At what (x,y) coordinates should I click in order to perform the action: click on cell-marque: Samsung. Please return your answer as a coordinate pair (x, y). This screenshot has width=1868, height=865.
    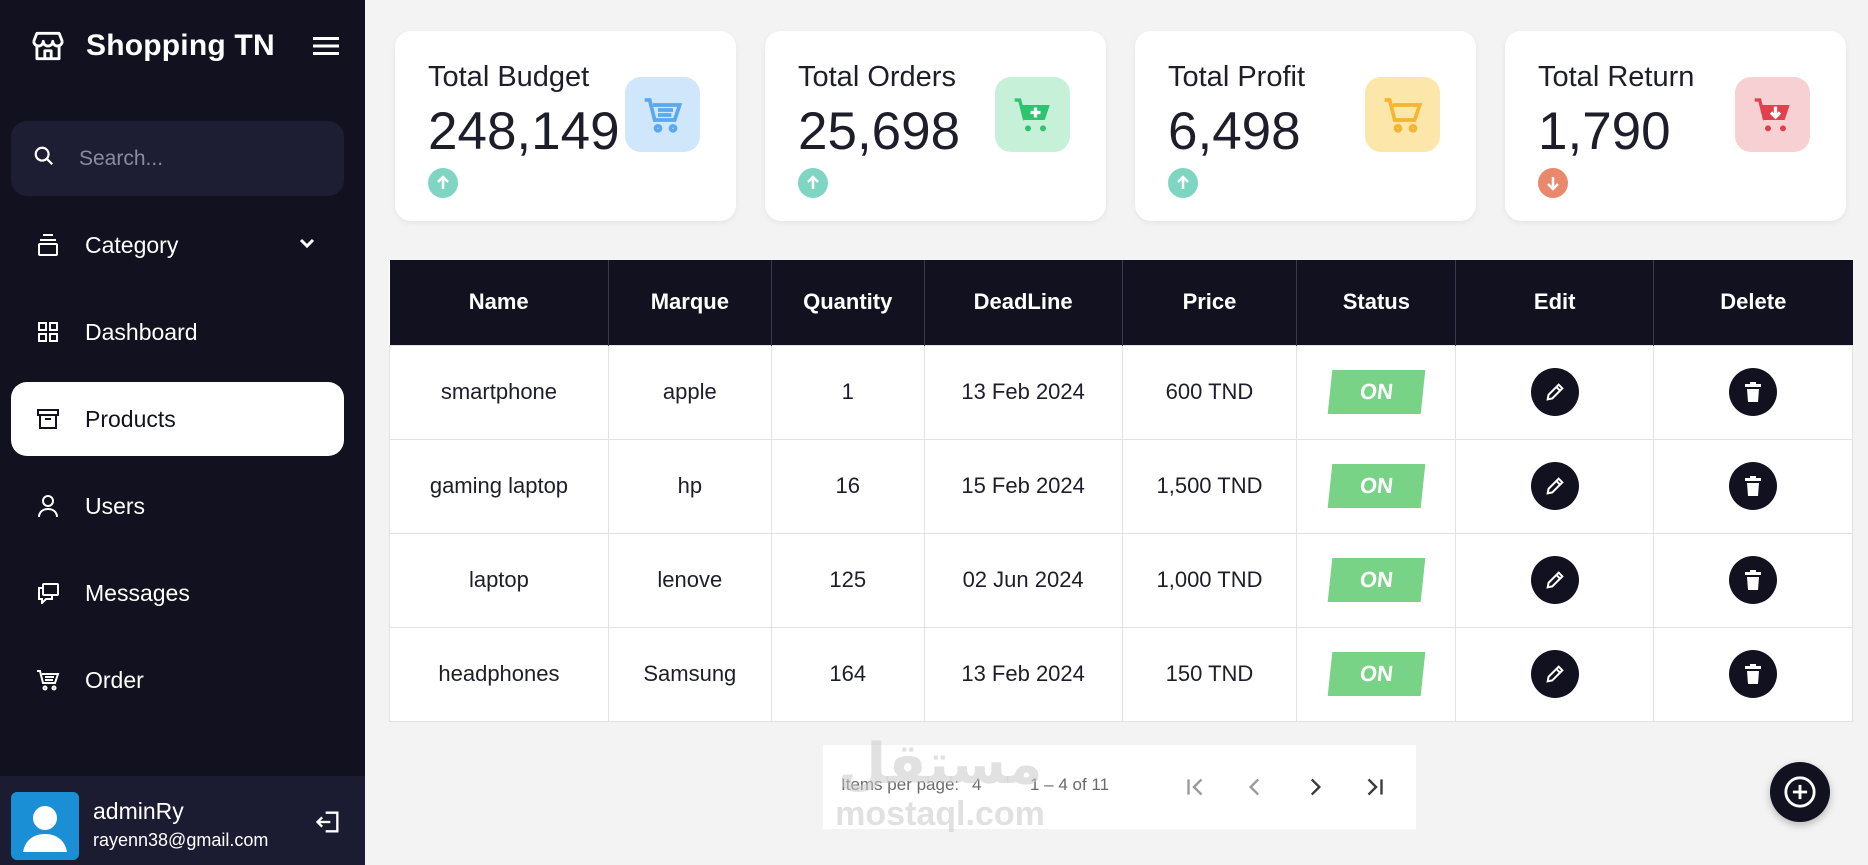
    Looking at the image, I should click on (689, 674).